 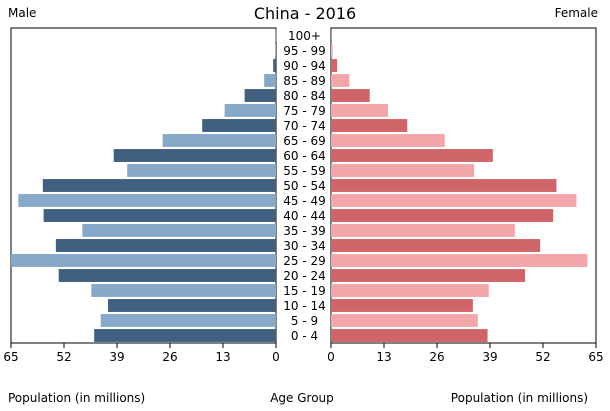 What do you see at coordinates (465, 353) in the screenshot?
I see `female-x-axis: 0 13 26 39 52 65` at bounding box center [465, 353].